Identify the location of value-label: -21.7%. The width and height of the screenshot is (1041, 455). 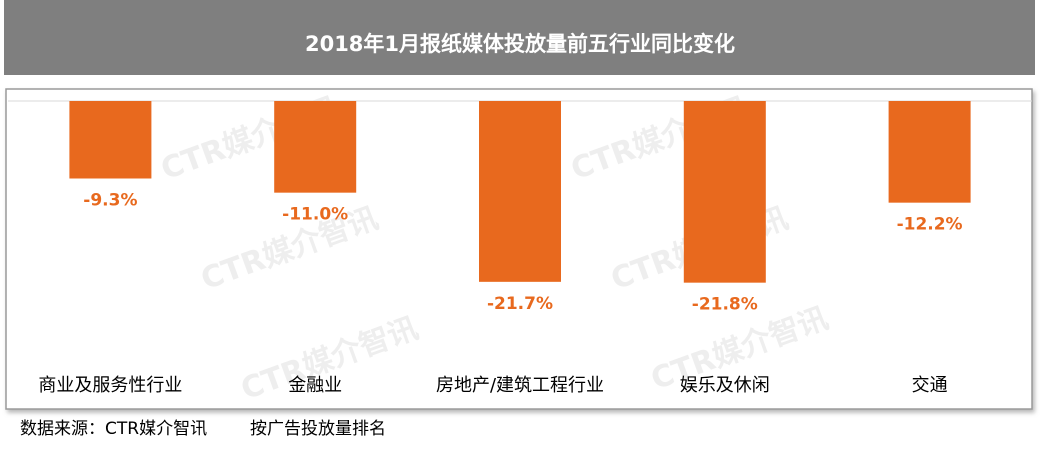
(520, 304).